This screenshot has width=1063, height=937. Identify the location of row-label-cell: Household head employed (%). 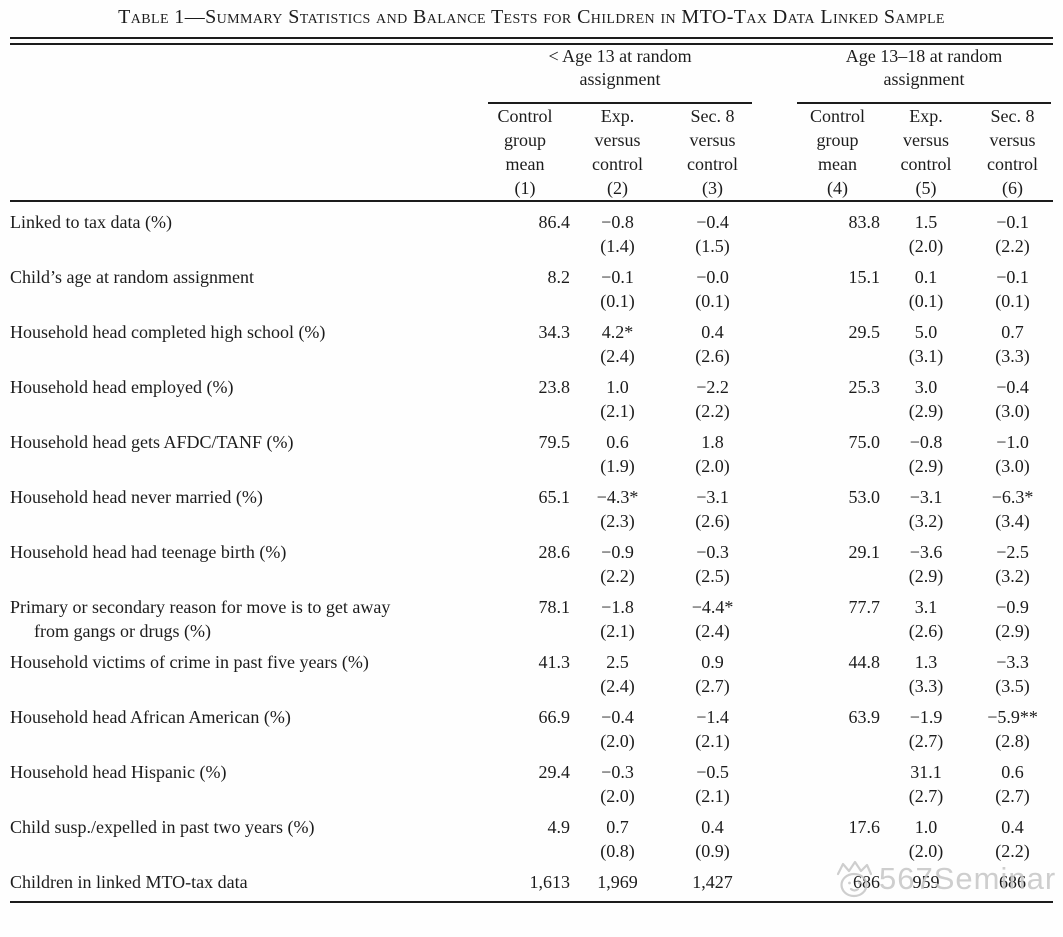
(245, 402).